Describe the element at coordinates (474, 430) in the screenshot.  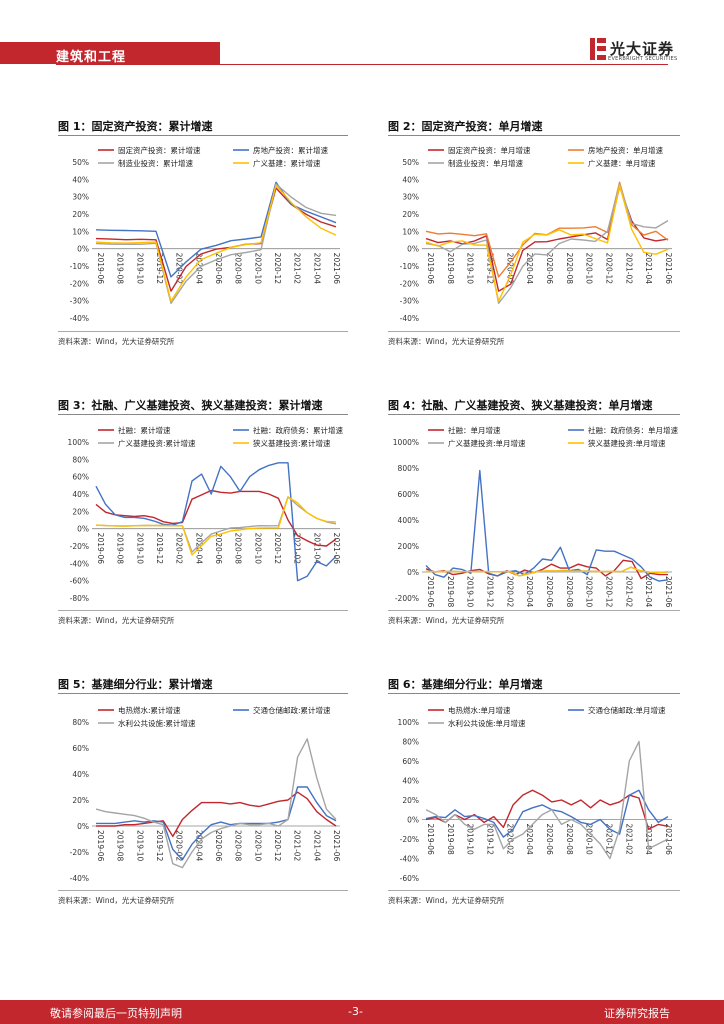
I see `legend-label: 社融：单月增速` at that location.